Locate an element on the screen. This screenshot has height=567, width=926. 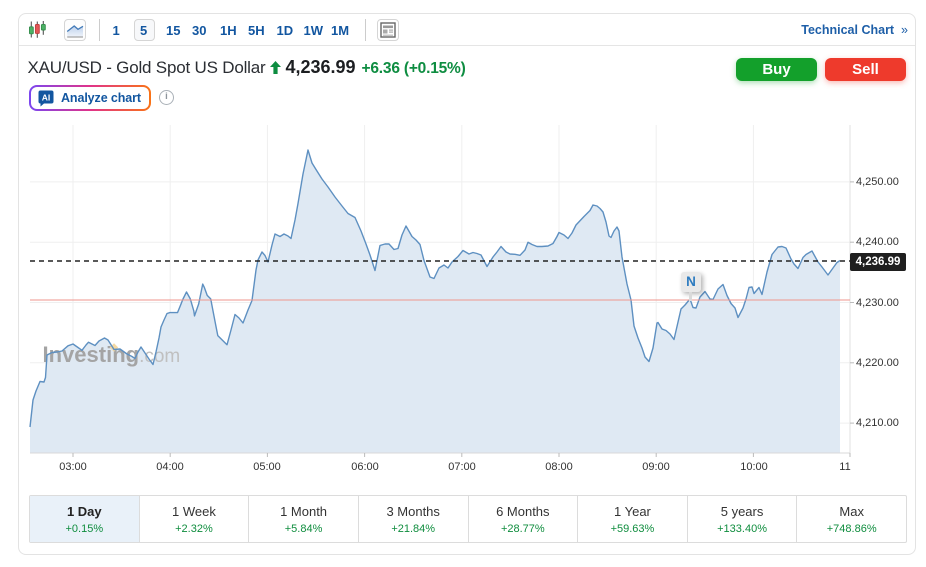
svg-text: Investing.com is located at coordinates (112, 354).